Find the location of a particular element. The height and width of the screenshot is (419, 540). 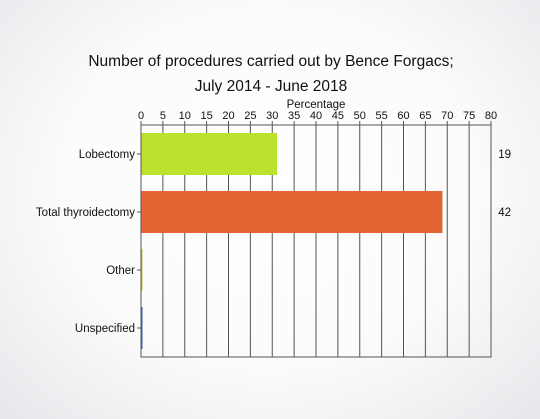

tick-label-5: 5 is located at coordinates (163, 116).